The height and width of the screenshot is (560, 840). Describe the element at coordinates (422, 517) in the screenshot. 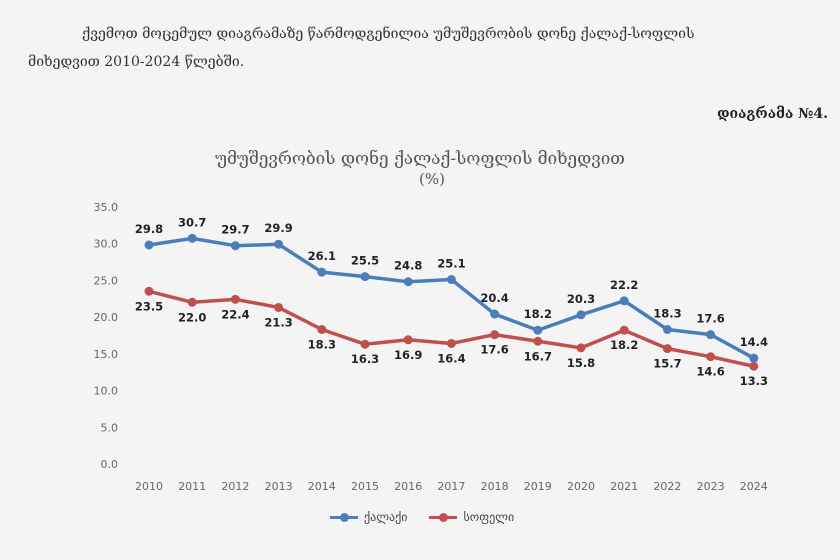

I see `chart-legend: ქალაქი სოფელი` at that location.